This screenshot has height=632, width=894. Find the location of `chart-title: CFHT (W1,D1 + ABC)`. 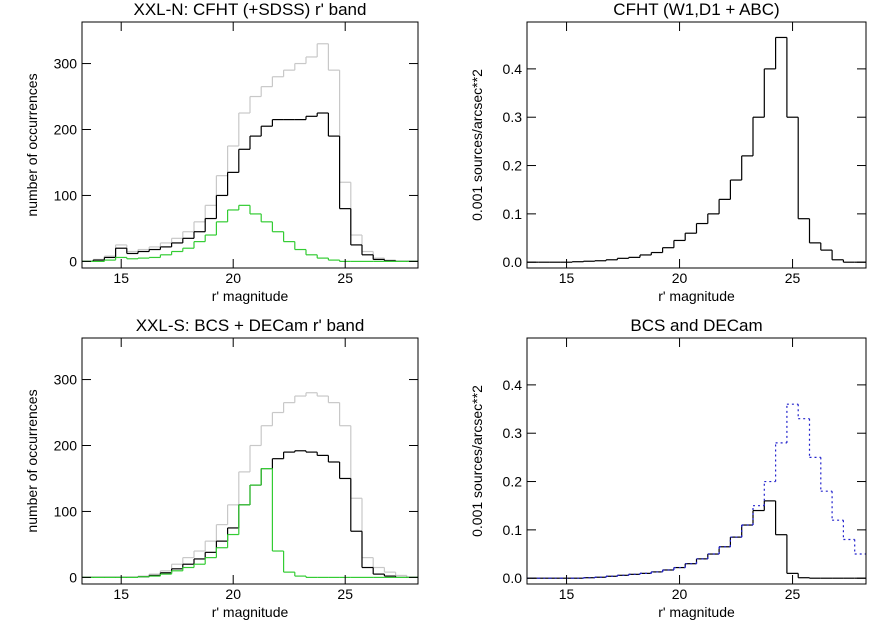

chart-title: CFHT (W1,D1 + ABC) is located at coordinates (696, 9).